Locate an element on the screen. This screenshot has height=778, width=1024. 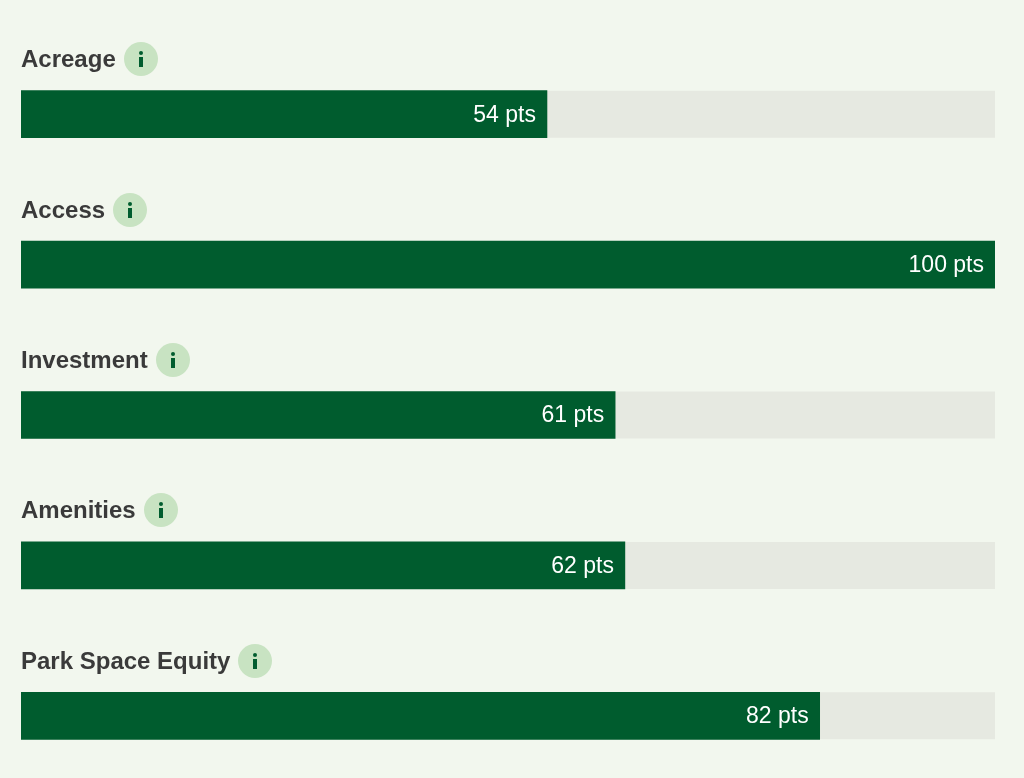
data-label: 61 pts is located at coordinates (573, 414).